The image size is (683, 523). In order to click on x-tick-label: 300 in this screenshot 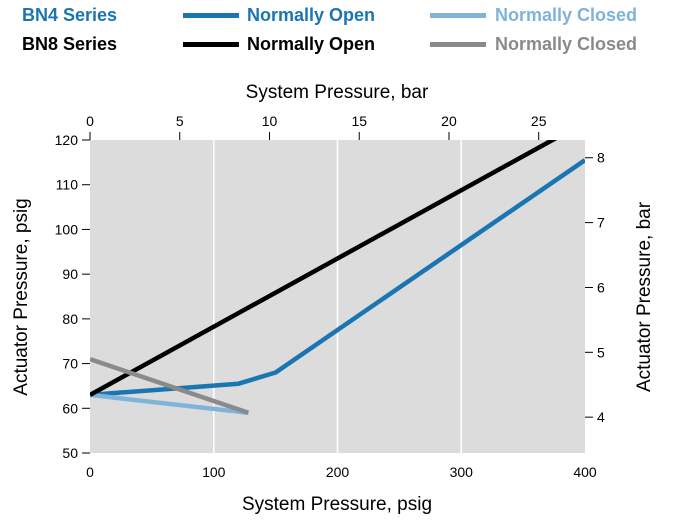, I will do `click(462, 472)`.